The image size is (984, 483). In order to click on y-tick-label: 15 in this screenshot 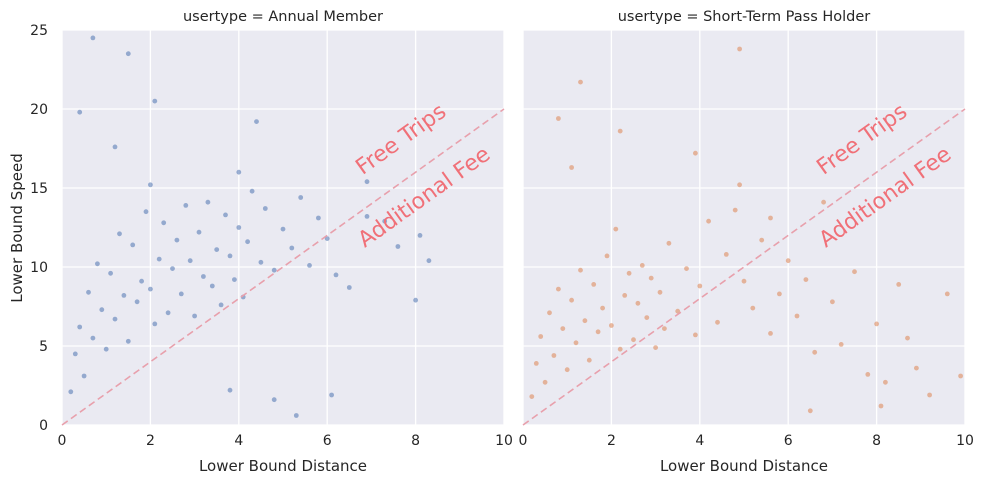, I will do `click(39, 189)`.